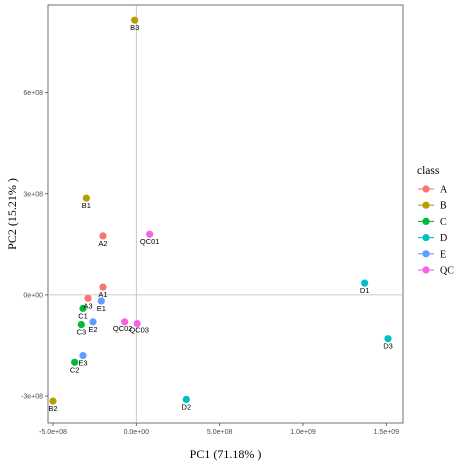 Image resolution: width=466 pixels, height=466 pixels. I want to click on legend-key-qc, so click(426, 270).